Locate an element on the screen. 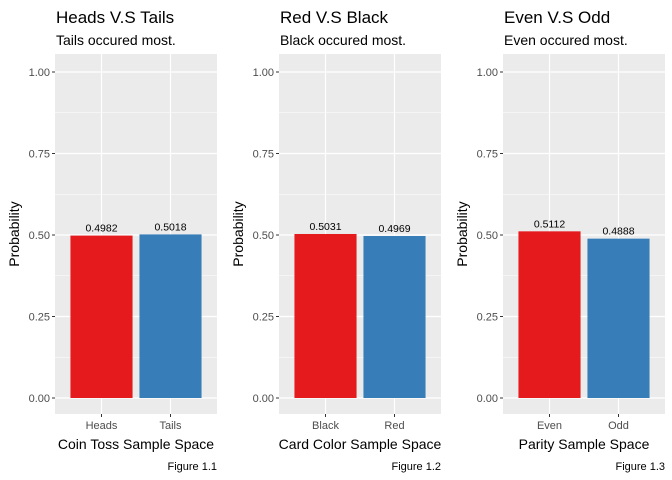  chart-subtitle: Tails occured most. is located at coordinates (116, 40).